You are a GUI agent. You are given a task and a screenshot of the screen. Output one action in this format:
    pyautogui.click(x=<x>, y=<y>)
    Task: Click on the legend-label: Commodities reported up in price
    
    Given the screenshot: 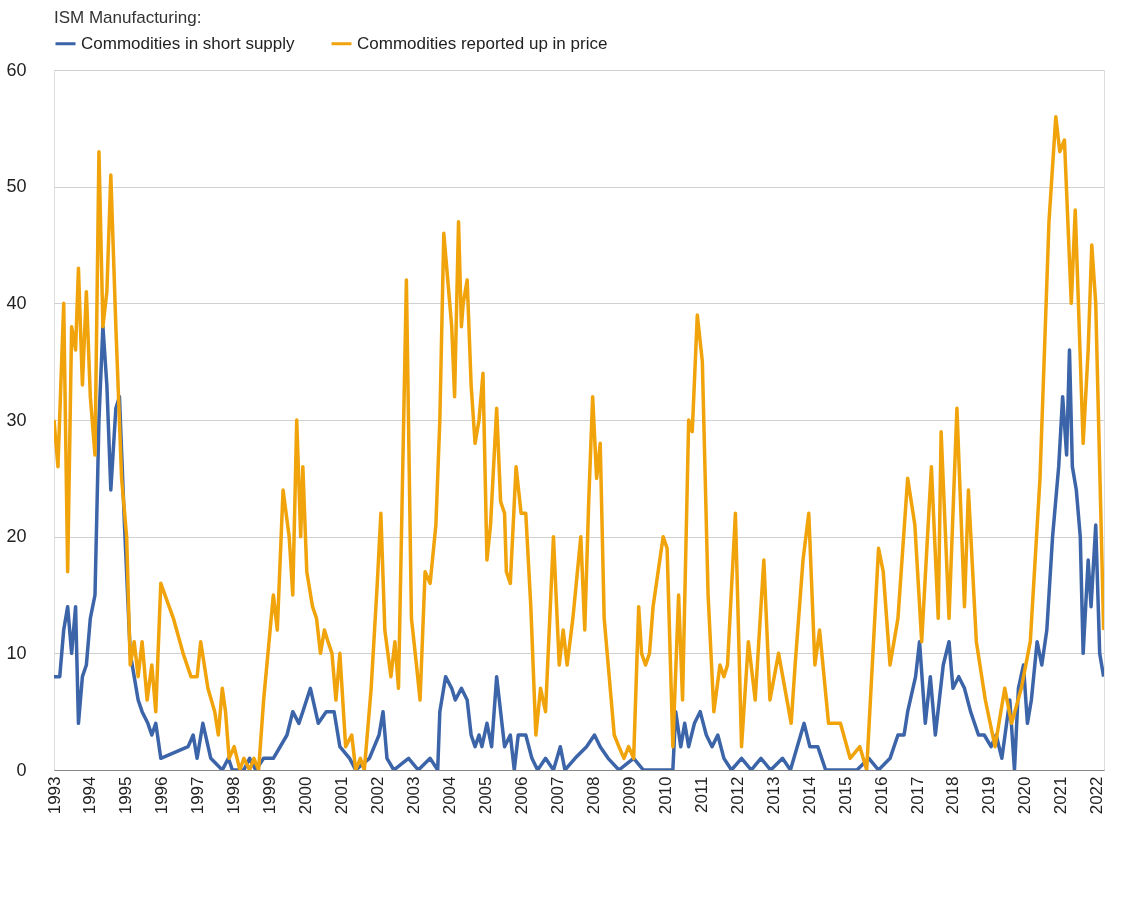 What is the action you would take?
    pyautogui.click(x=482, y=43)
    